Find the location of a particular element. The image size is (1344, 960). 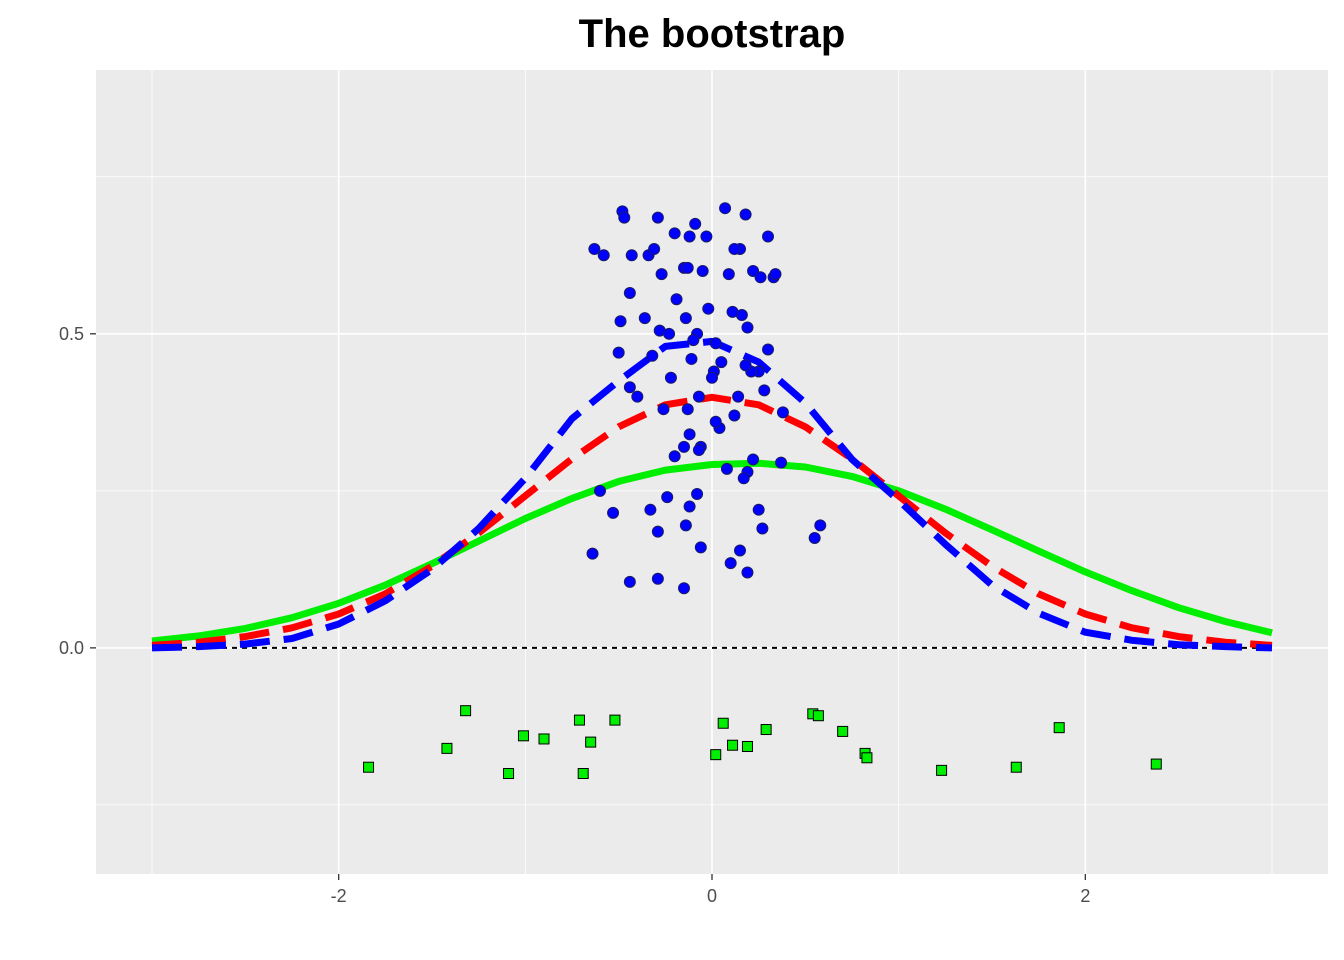

chart-title: The bootstrap is located at coordinates (712, 34).